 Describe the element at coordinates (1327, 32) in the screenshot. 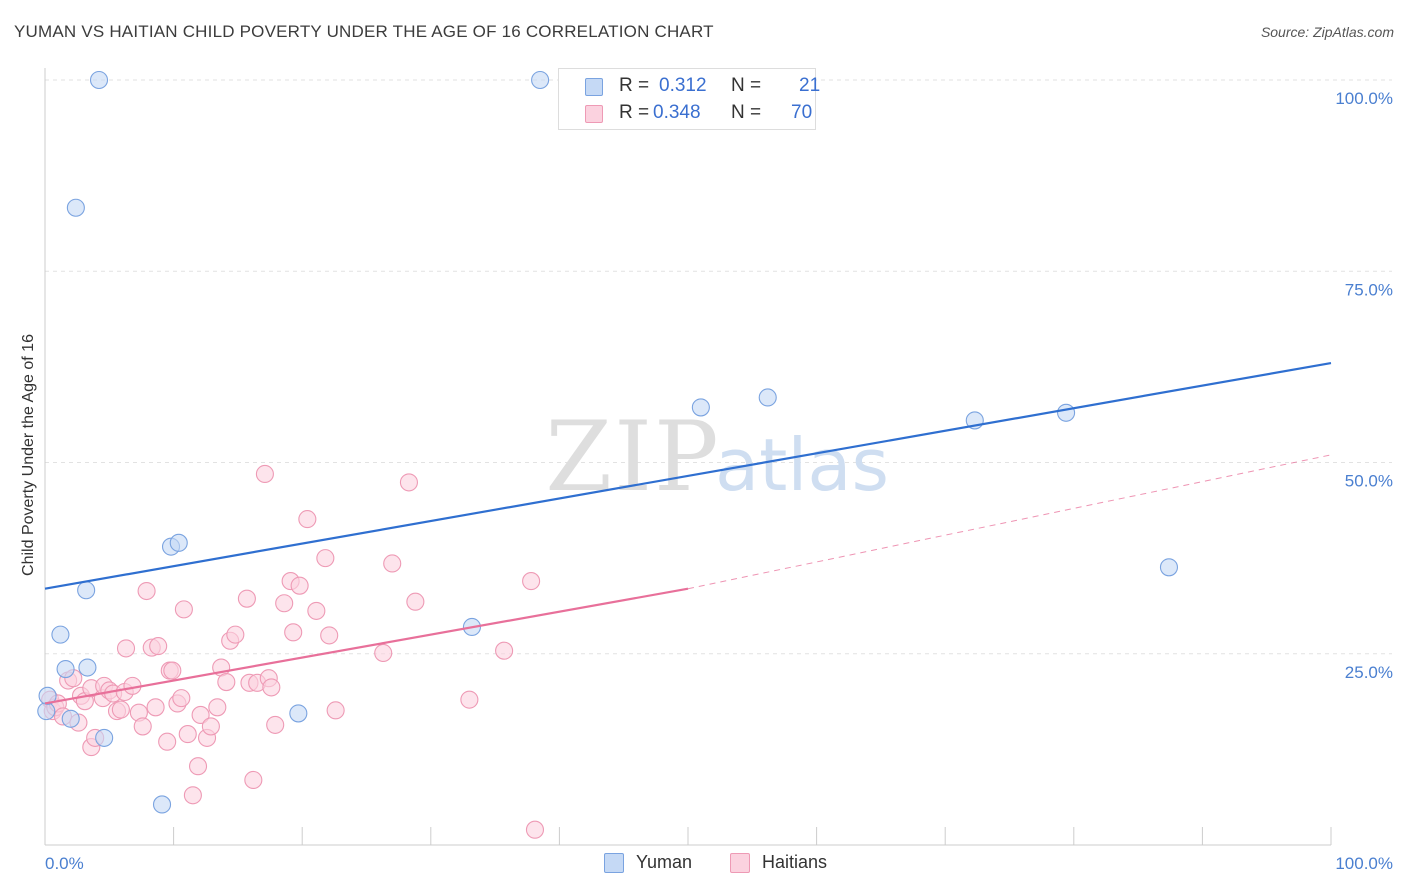

I see `source-label: Source: ZipAtlas.com` at that location.